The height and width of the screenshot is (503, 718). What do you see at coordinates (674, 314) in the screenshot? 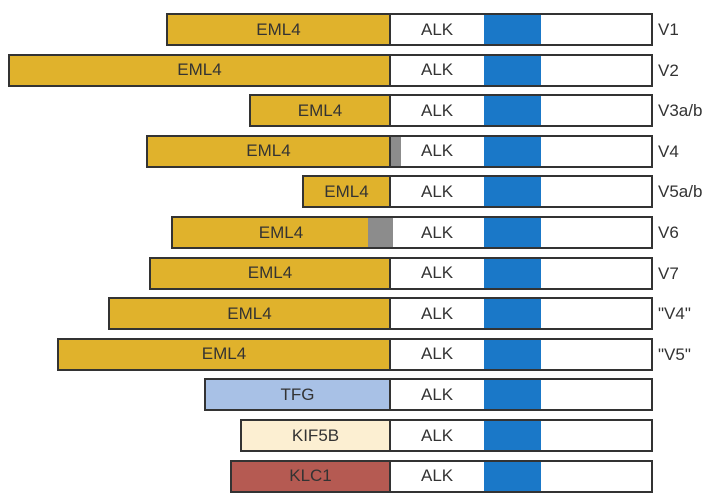
I see `variant-label: "V4"` at bounding box center [674, 314].